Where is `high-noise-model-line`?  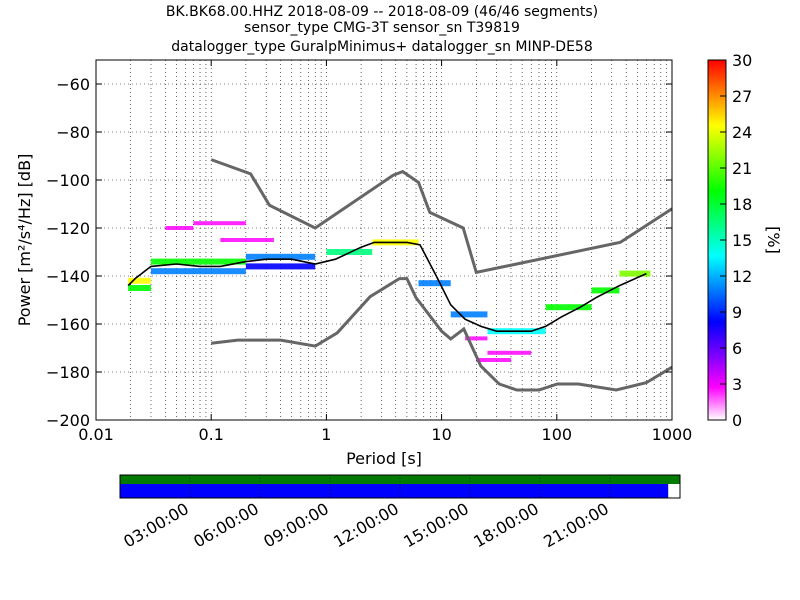 high-noise-model-line is located at coordinates (441, 216).